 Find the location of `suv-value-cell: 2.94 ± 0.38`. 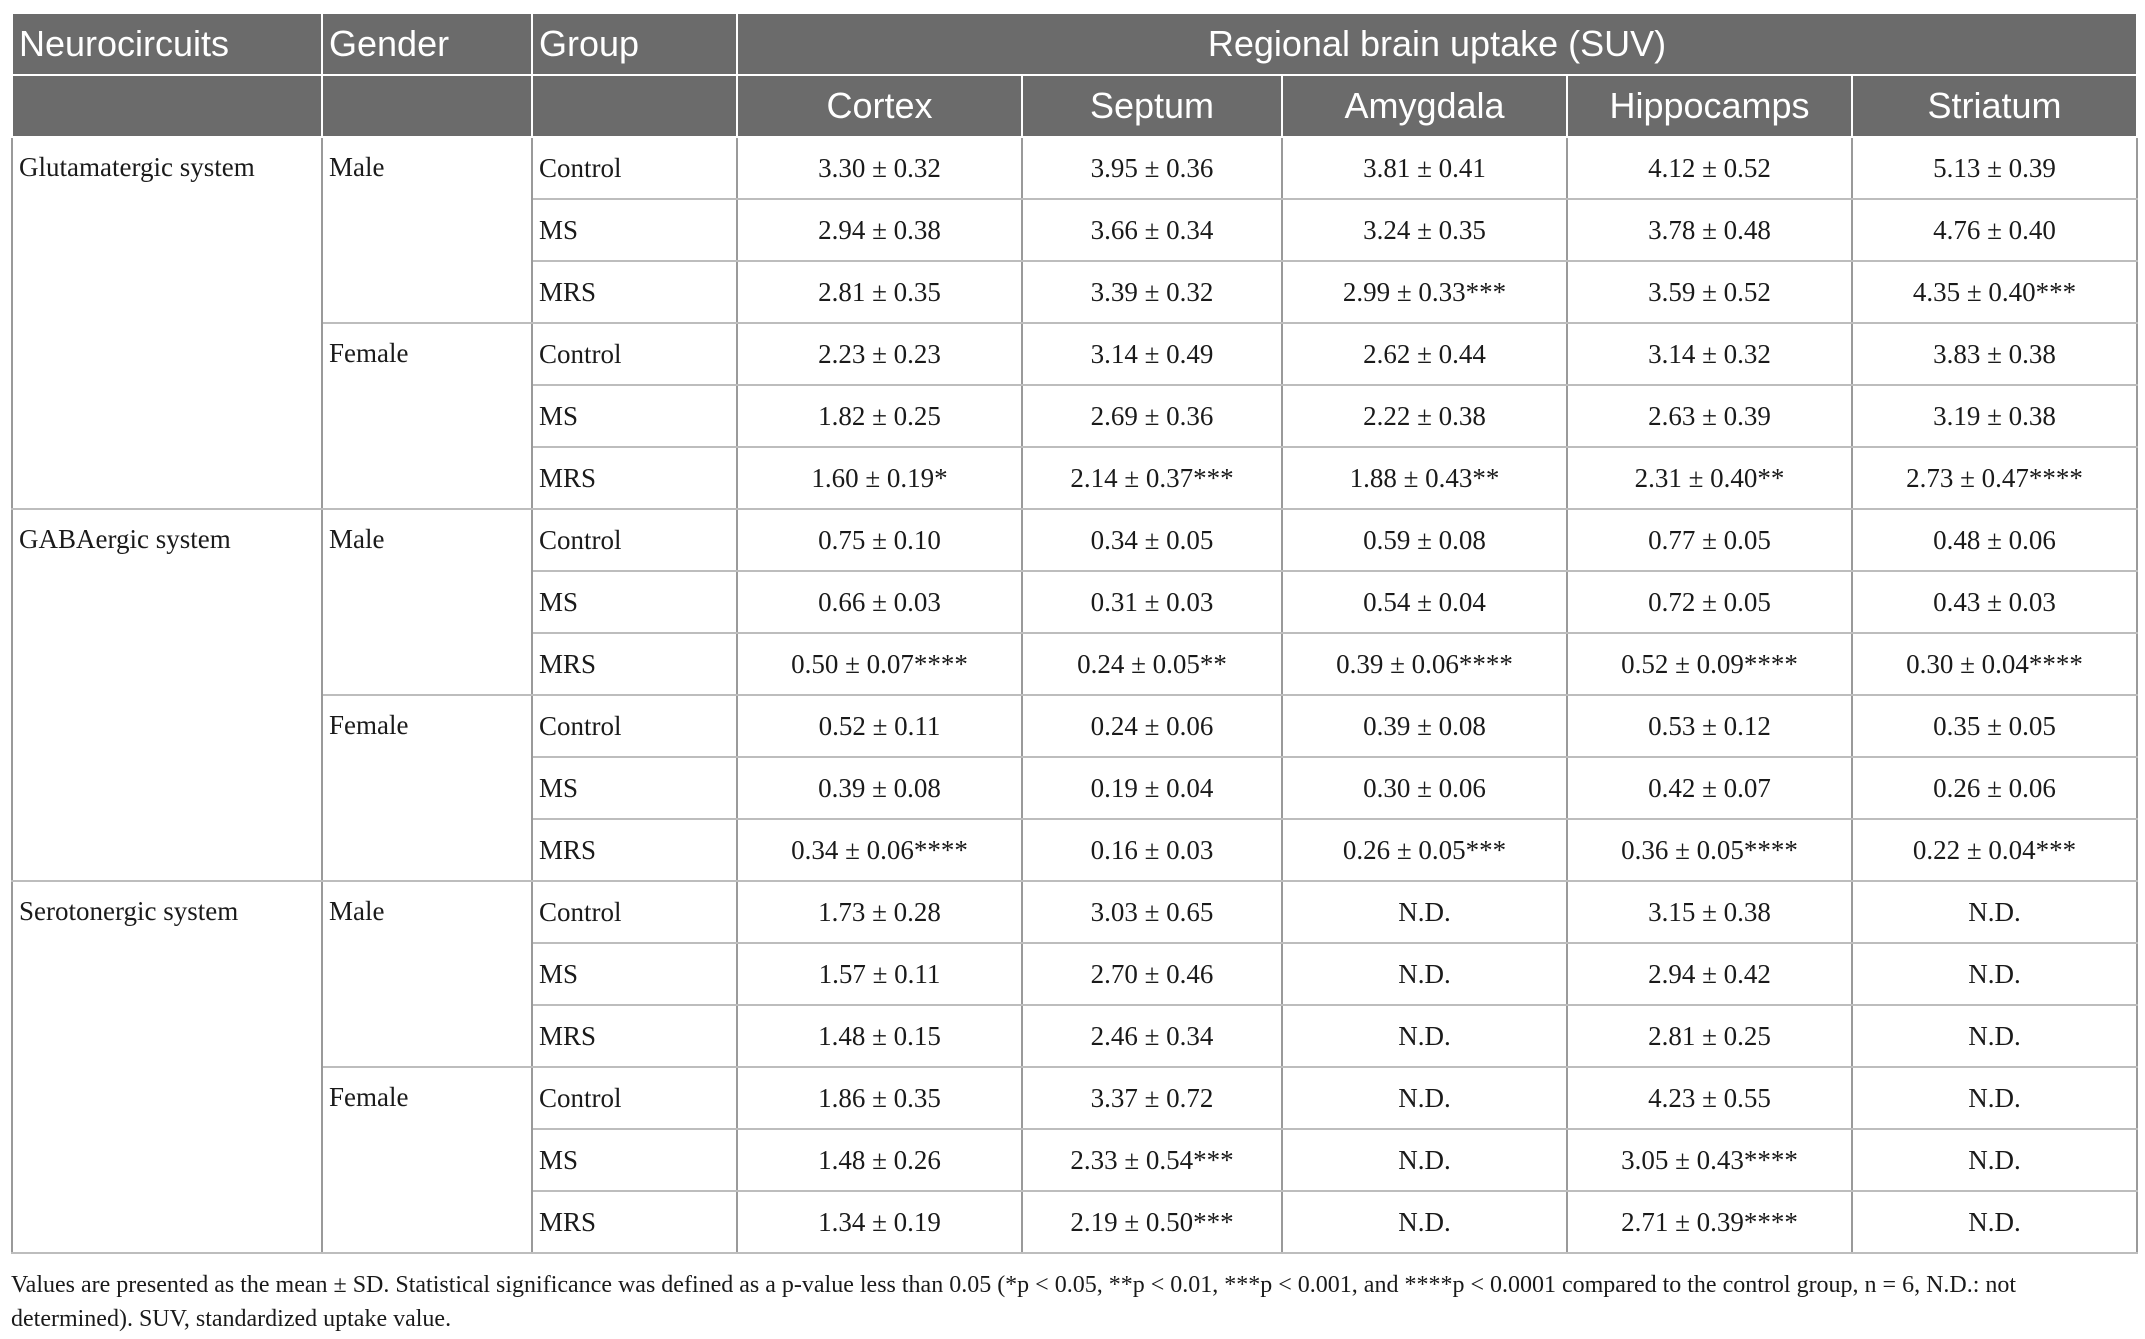

suv-value-cell: 2.94 ± 0.38 is located at coordinates (879, 230).